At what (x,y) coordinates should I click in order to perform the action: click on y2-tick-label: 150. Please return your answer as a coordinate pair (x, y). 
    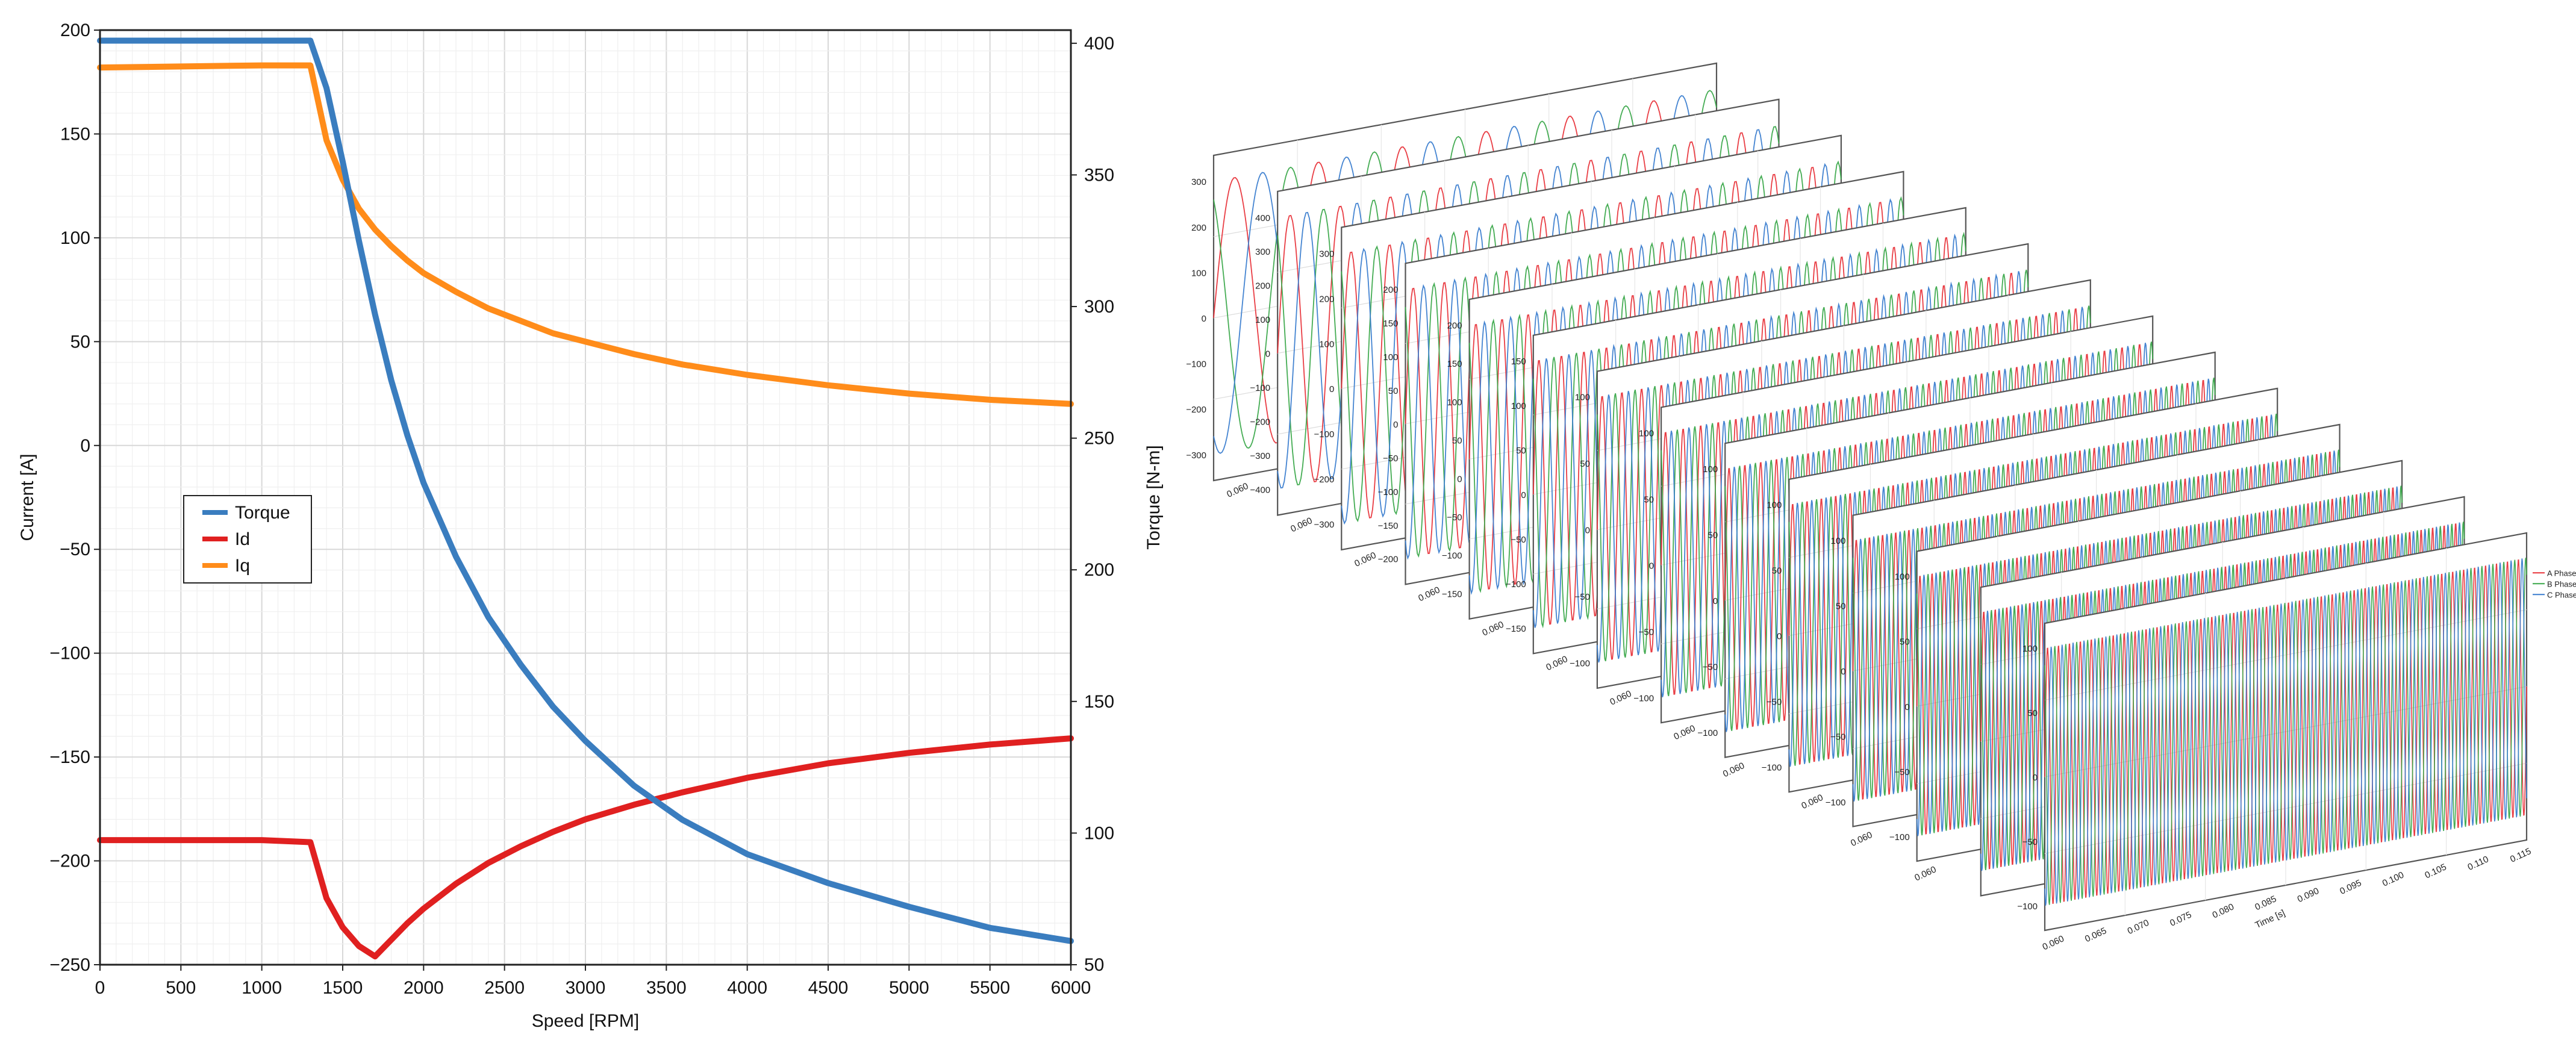
    Looking at the image, I should click on (1099, 702).